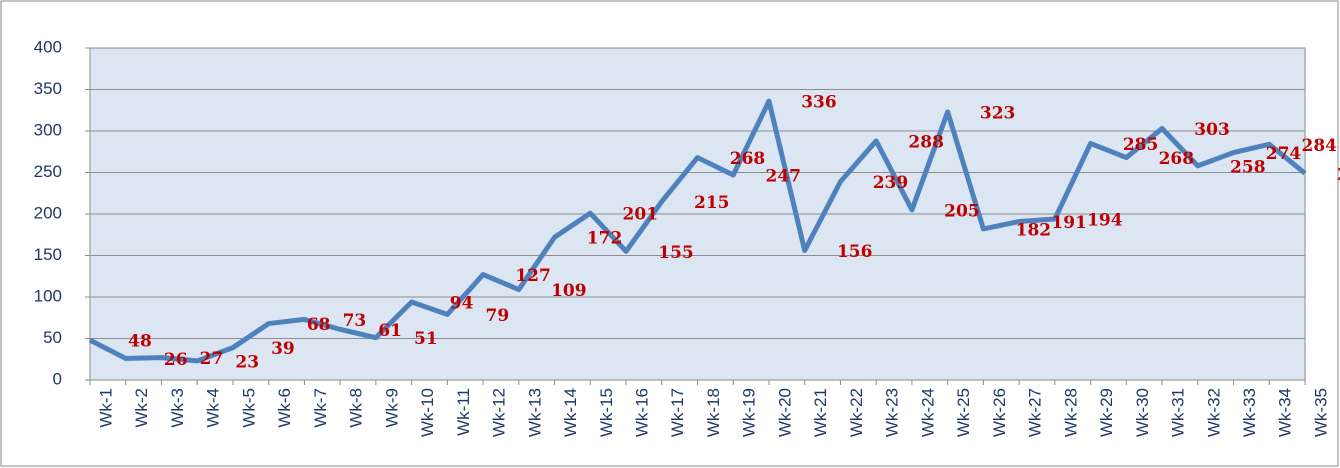 Image resolution: width=1340 pixels, height=468 pixels. What do you see at coordinates (48, 129) in the screenshot?
I see `y-tick-label: 300` at bounding box center [48, 129].